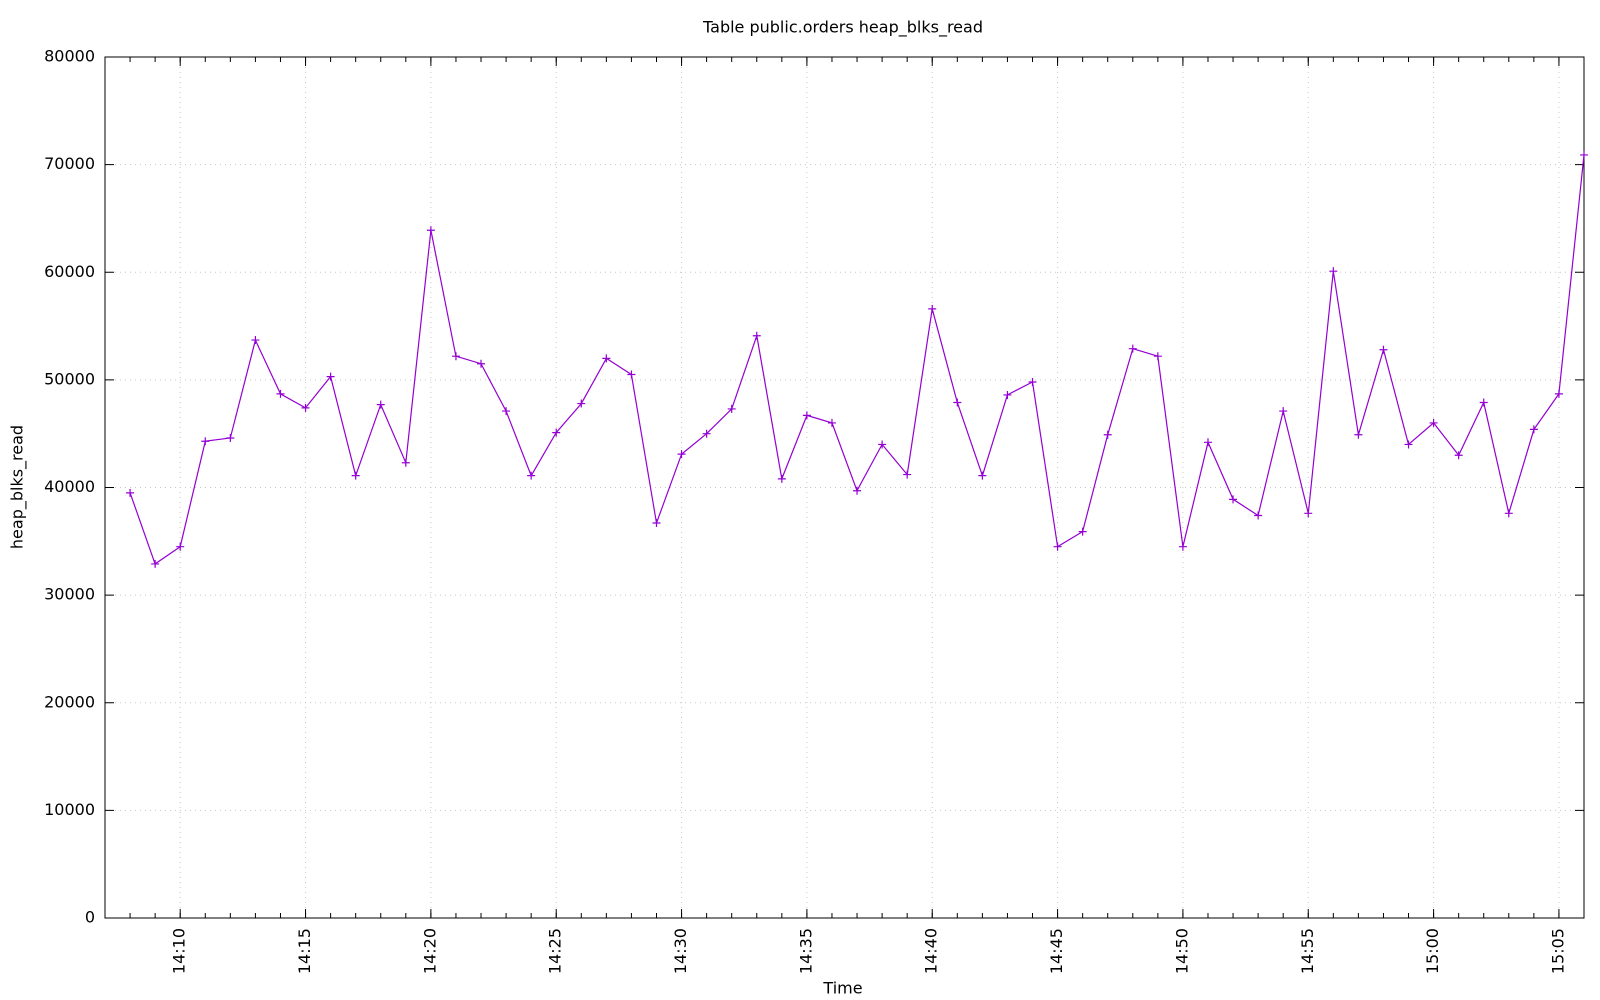 Image resolution: width=1600 pixels, height=1000 pixels. Describe the element at coordinates (931, 951) in the screenshot. I see `x-tick-label: 14:40` at that location.